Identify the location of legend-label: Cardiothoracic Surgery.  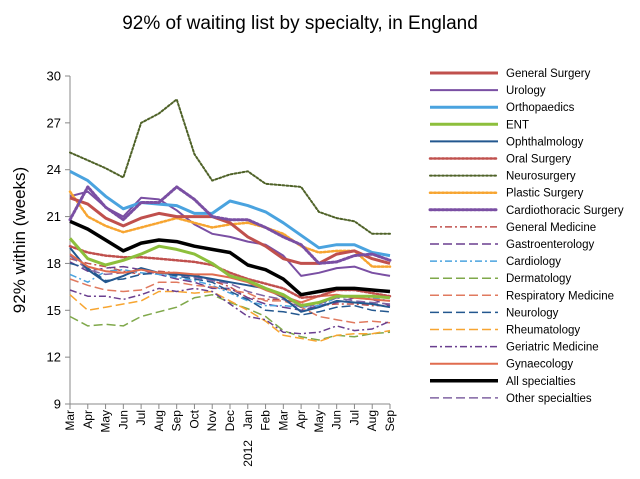
(565, 211).